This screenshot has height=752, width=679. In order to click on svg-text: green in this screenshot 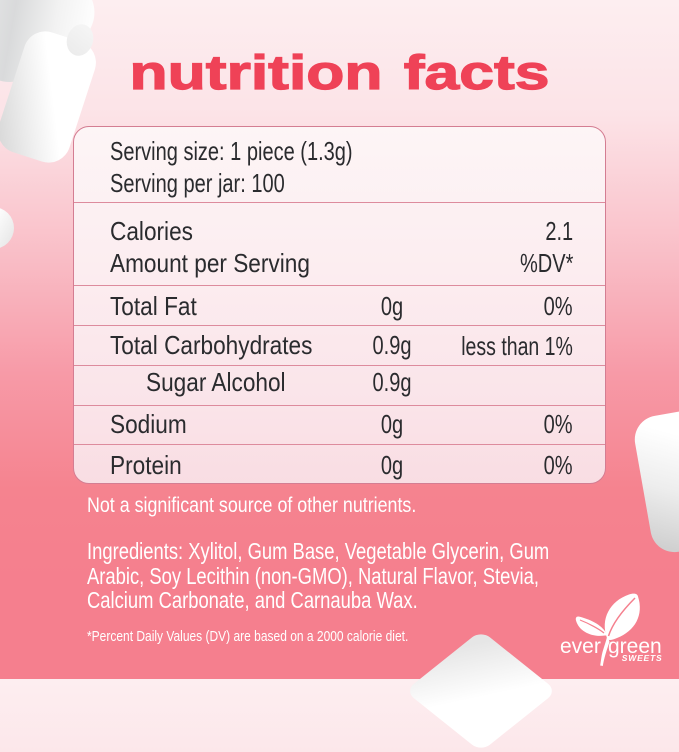, I will do `click(635, 646)`.